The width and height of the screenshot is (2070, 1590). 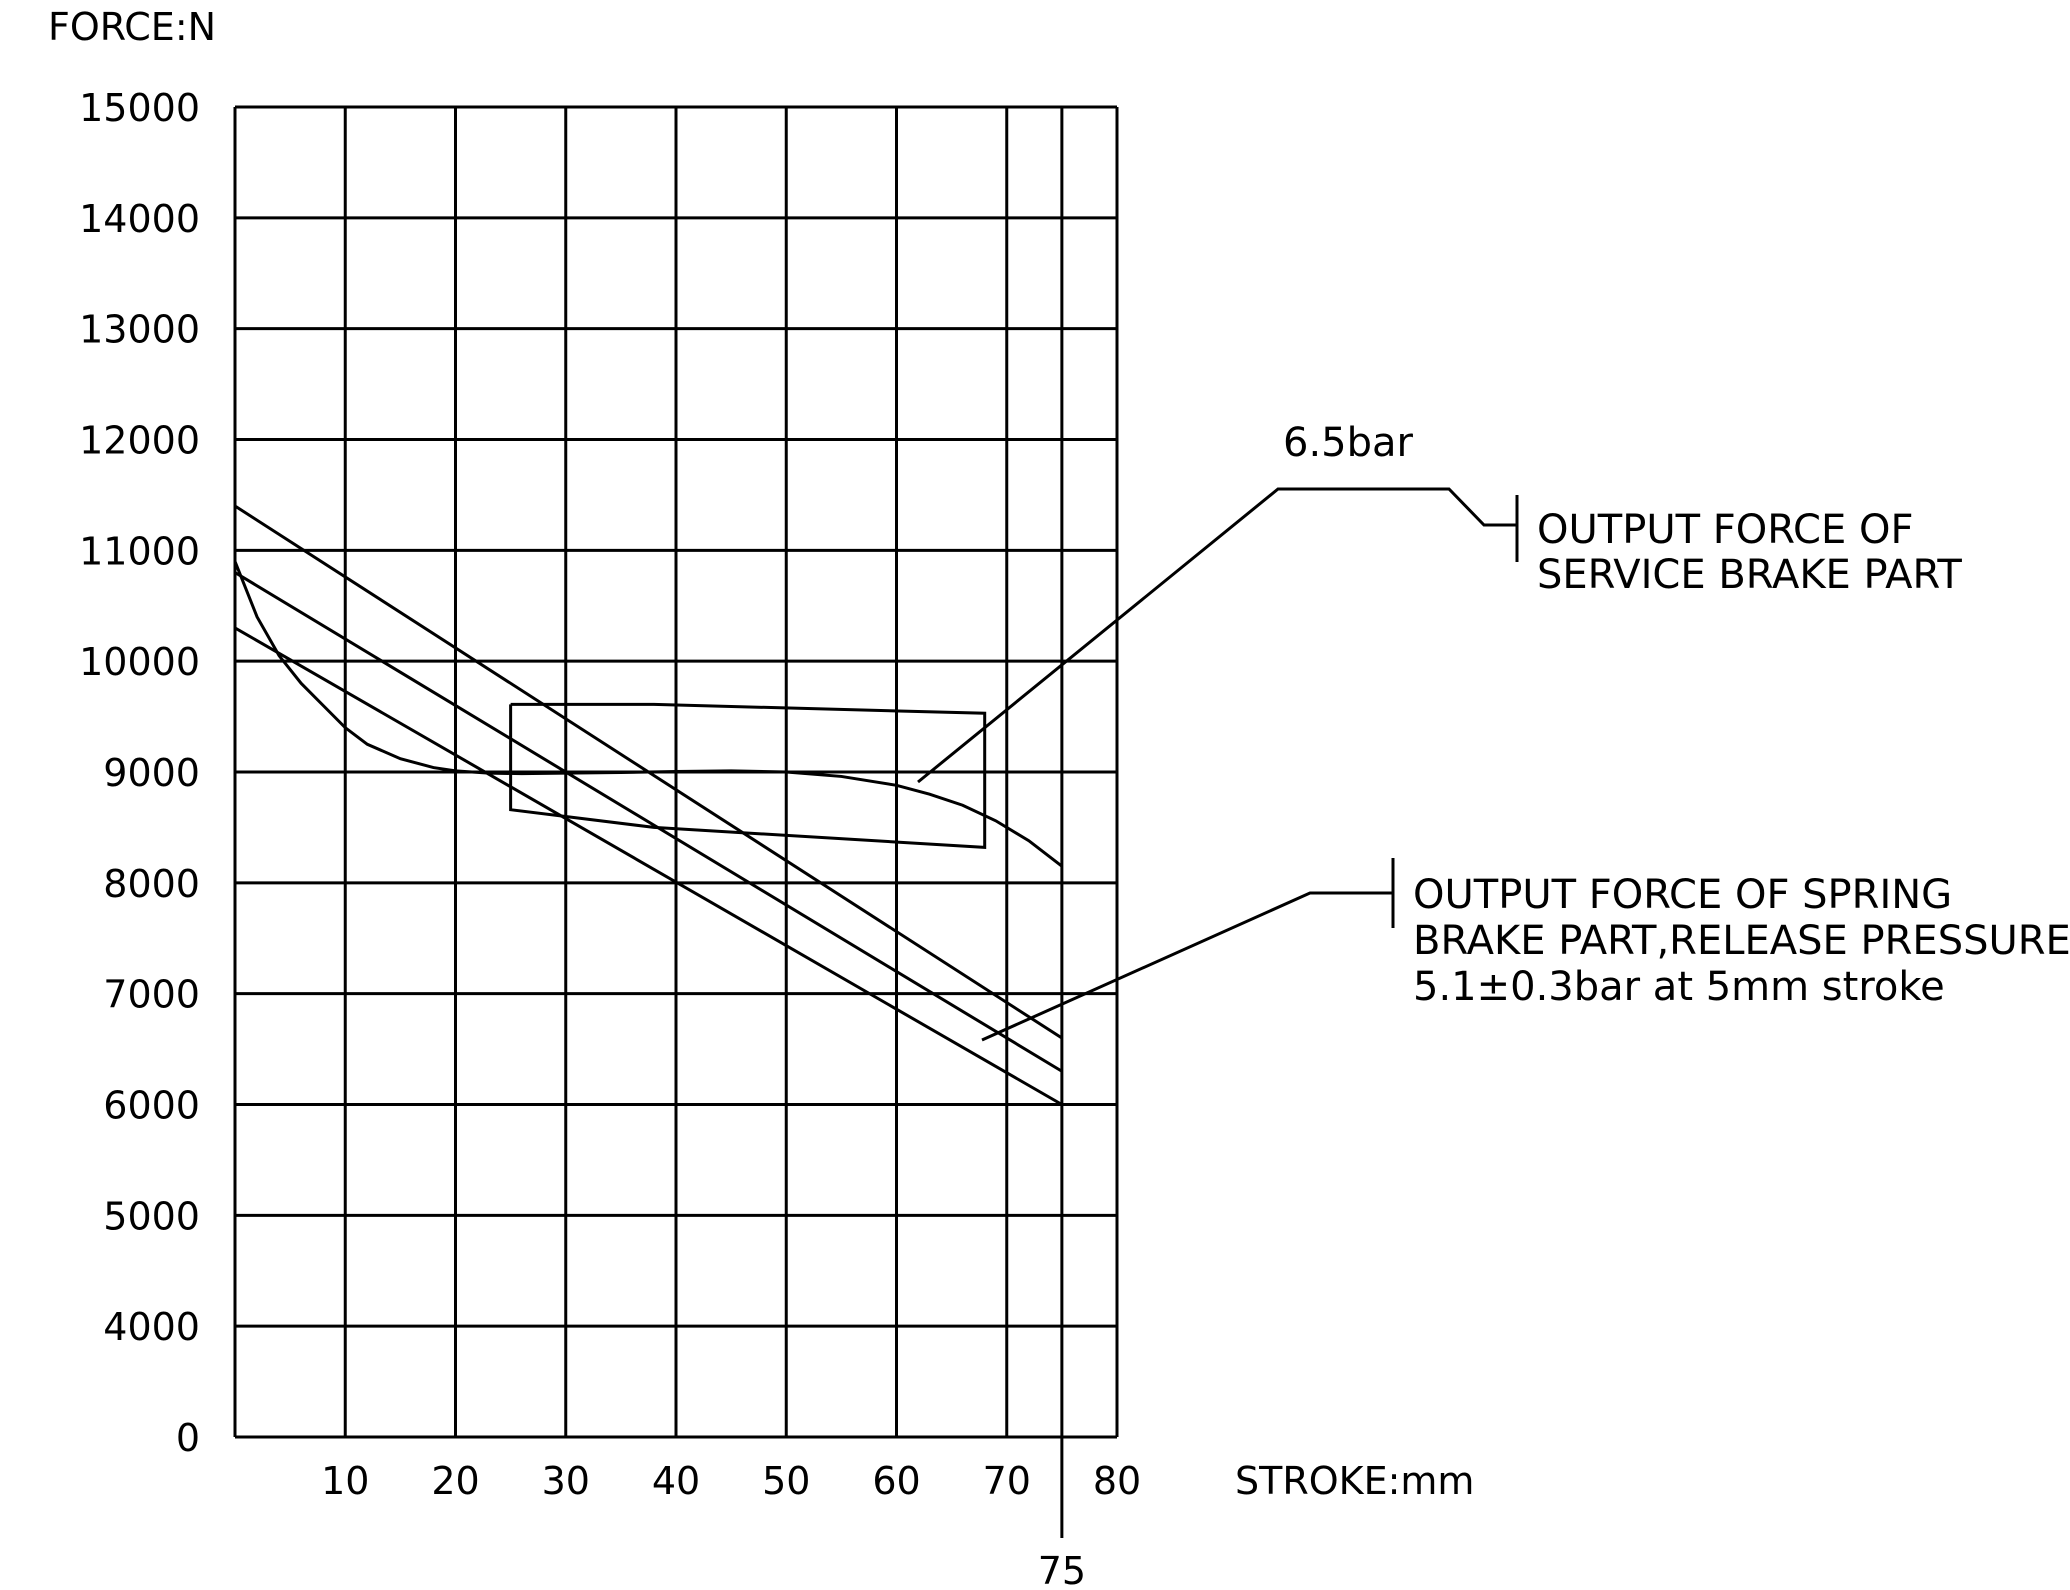 What do you see at coordinates (1749, 575) in the screenshot?
I see `service-label-line-2: SERVICE BRAKE PART` at bounding box center [1749, 575].